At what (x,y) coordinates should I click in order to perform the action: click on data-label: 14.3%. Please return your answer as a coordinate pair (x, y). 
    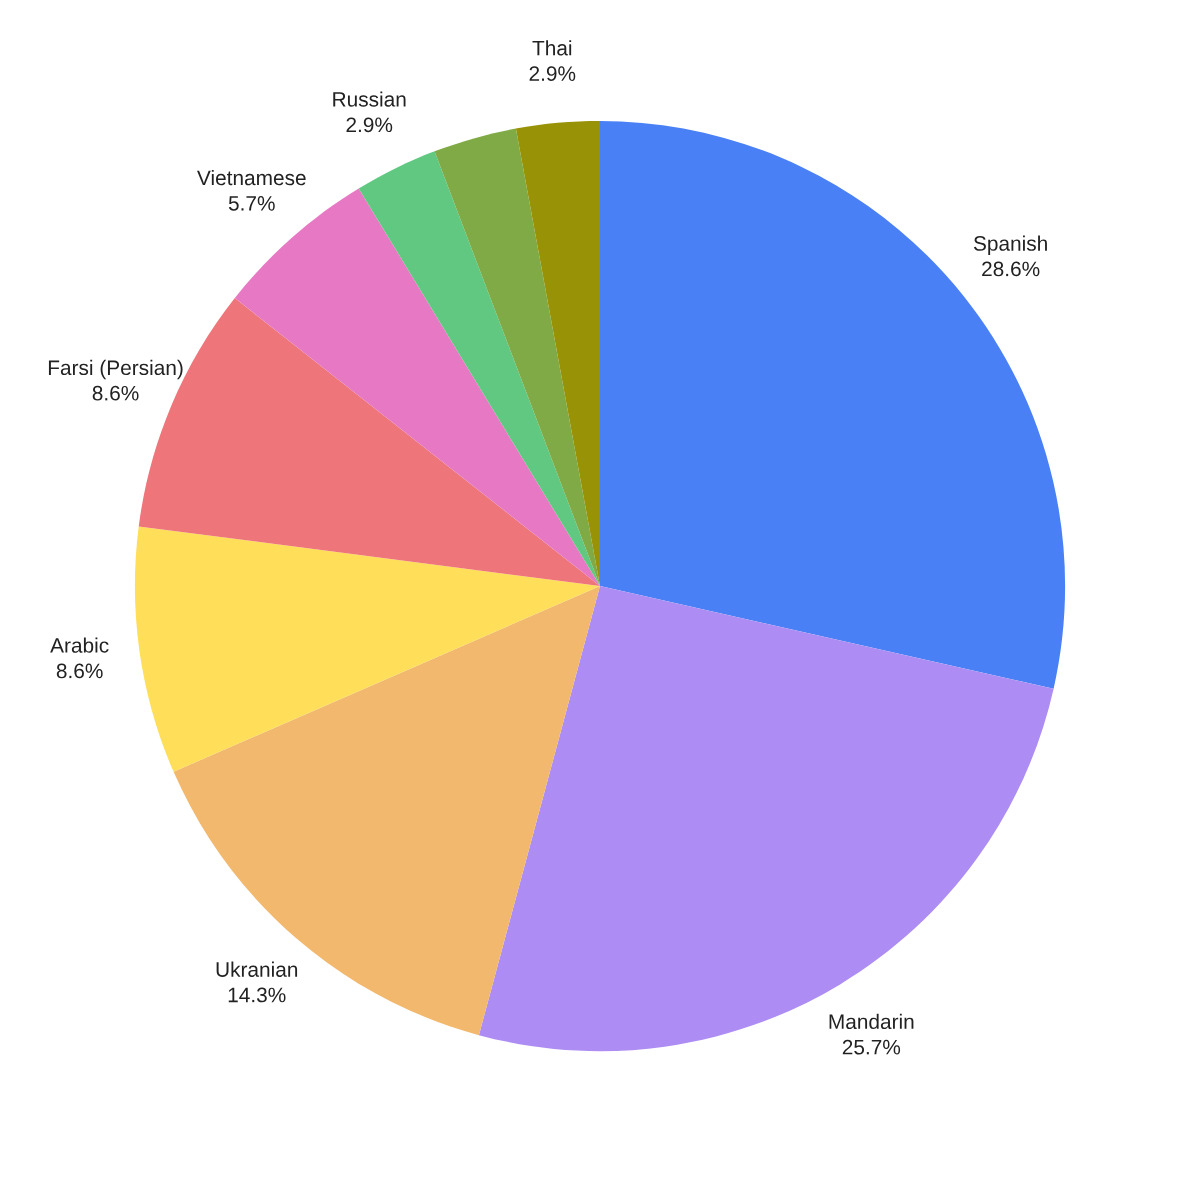
    Looking at the image, I should click on (257, 995).